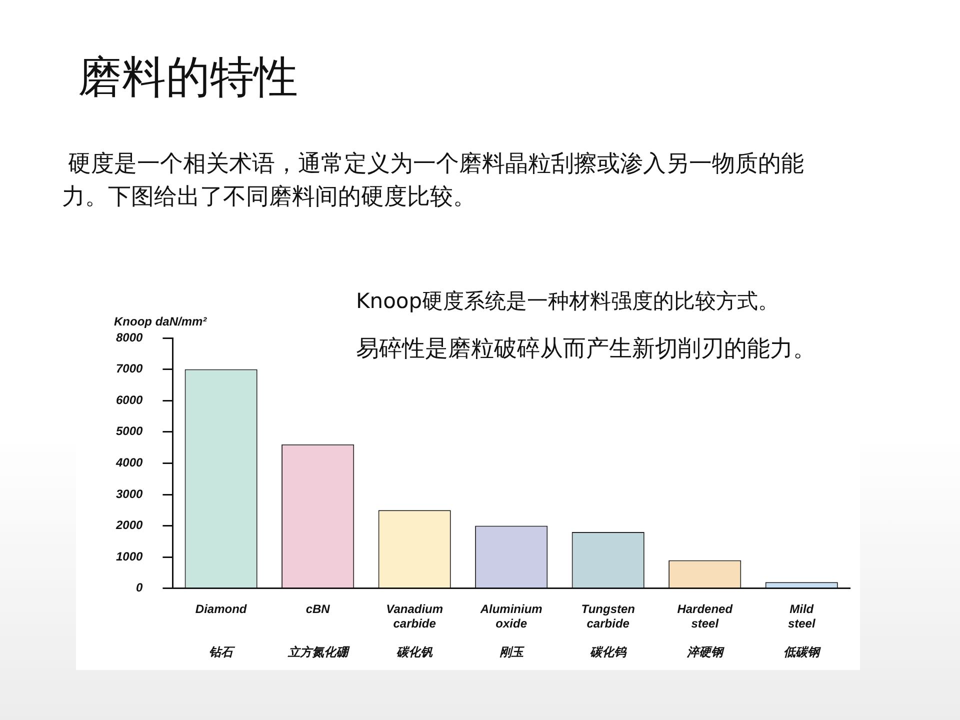 The height and width of the screenshot is (720, 960). I want to click on y-tick-label: 1000, so click(130, 556).